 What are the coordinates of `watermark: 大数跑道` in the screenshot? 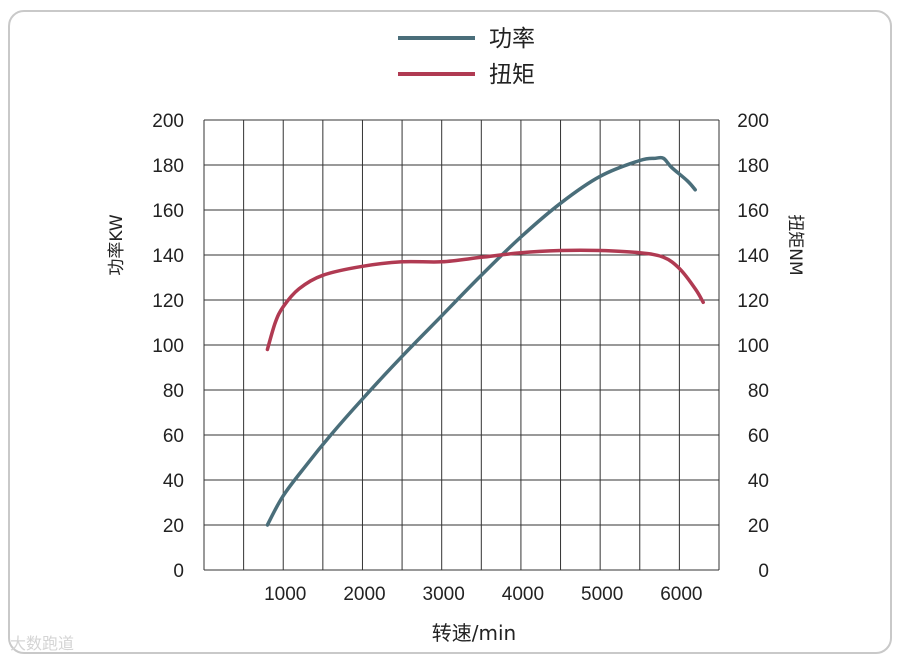 It's located at (42, 643).